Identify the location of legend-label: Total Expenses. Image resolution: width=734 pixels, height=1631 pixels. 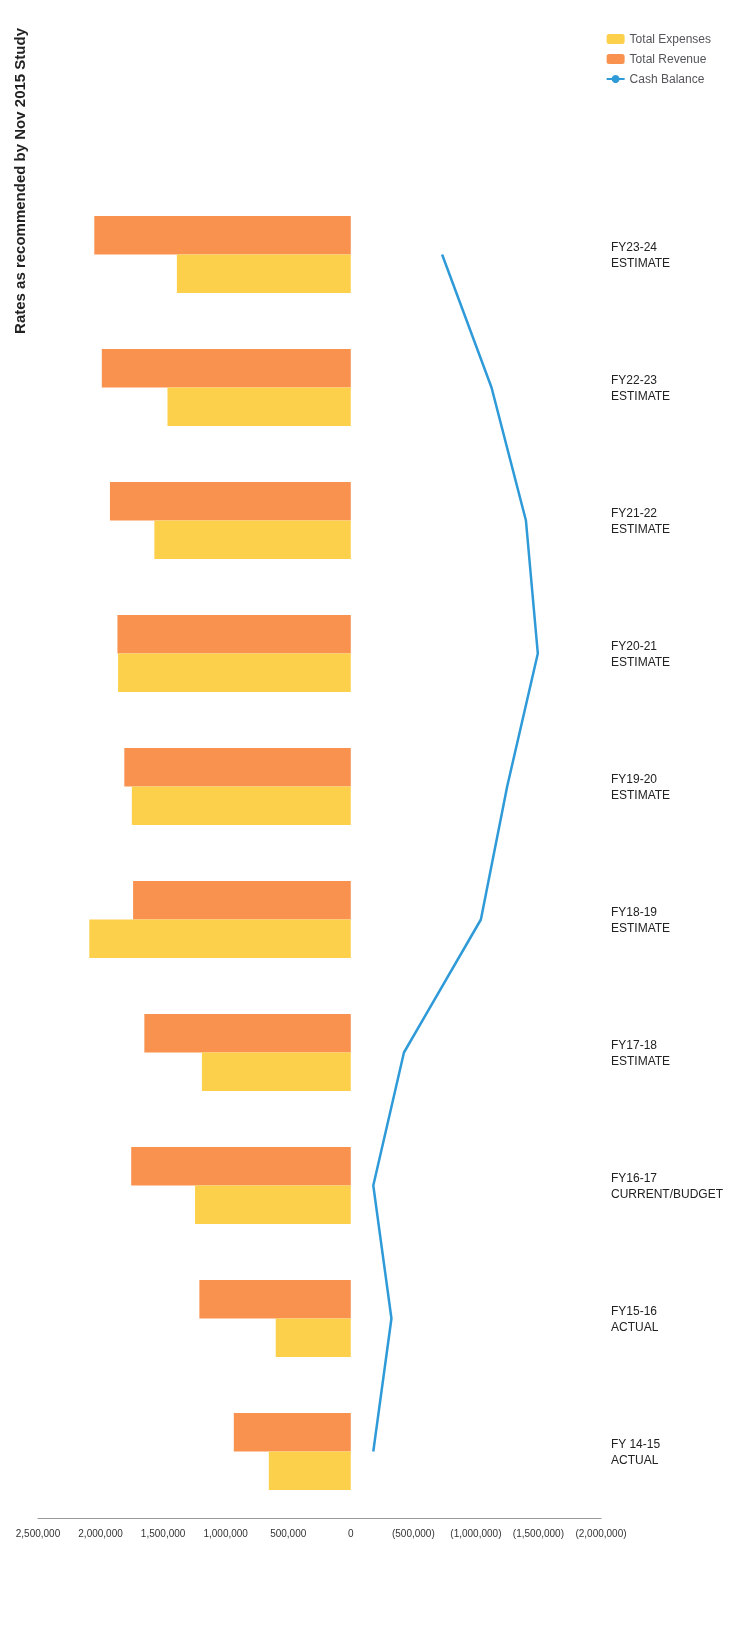
(670, 39).